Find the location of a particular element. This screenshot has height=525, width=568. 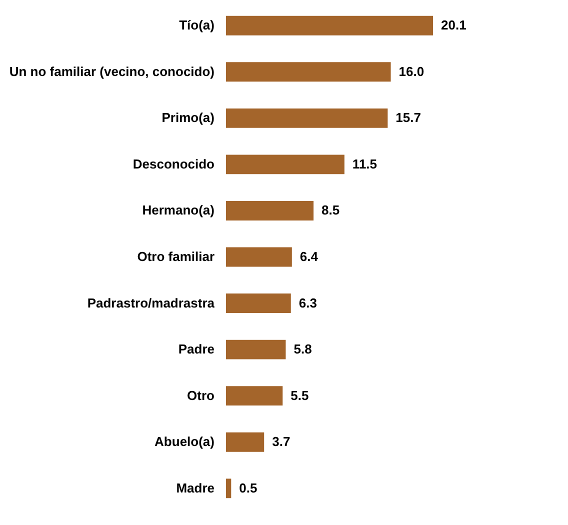

y-tick-label: Un no familiar (vecino, conocido) is located at coordinates (111, 71).